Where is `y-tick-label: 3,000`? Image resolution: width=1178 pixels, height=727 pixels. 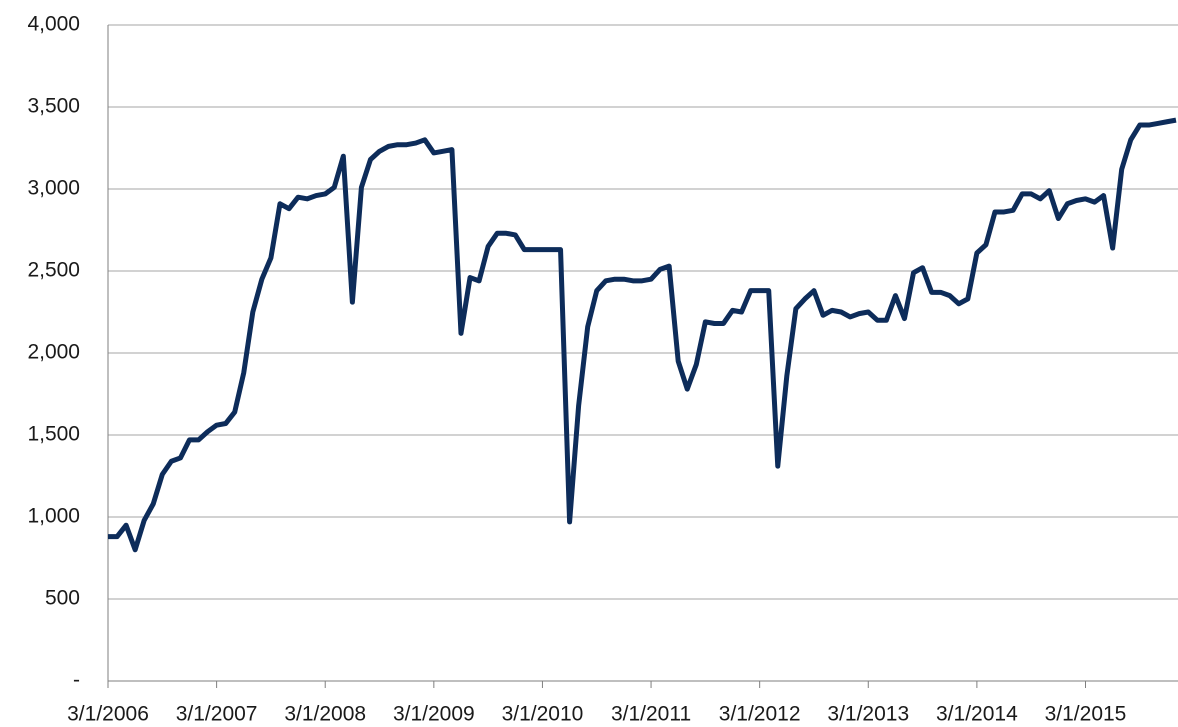
y-tick-label: 3,000 is located at coordinates (53, 188).